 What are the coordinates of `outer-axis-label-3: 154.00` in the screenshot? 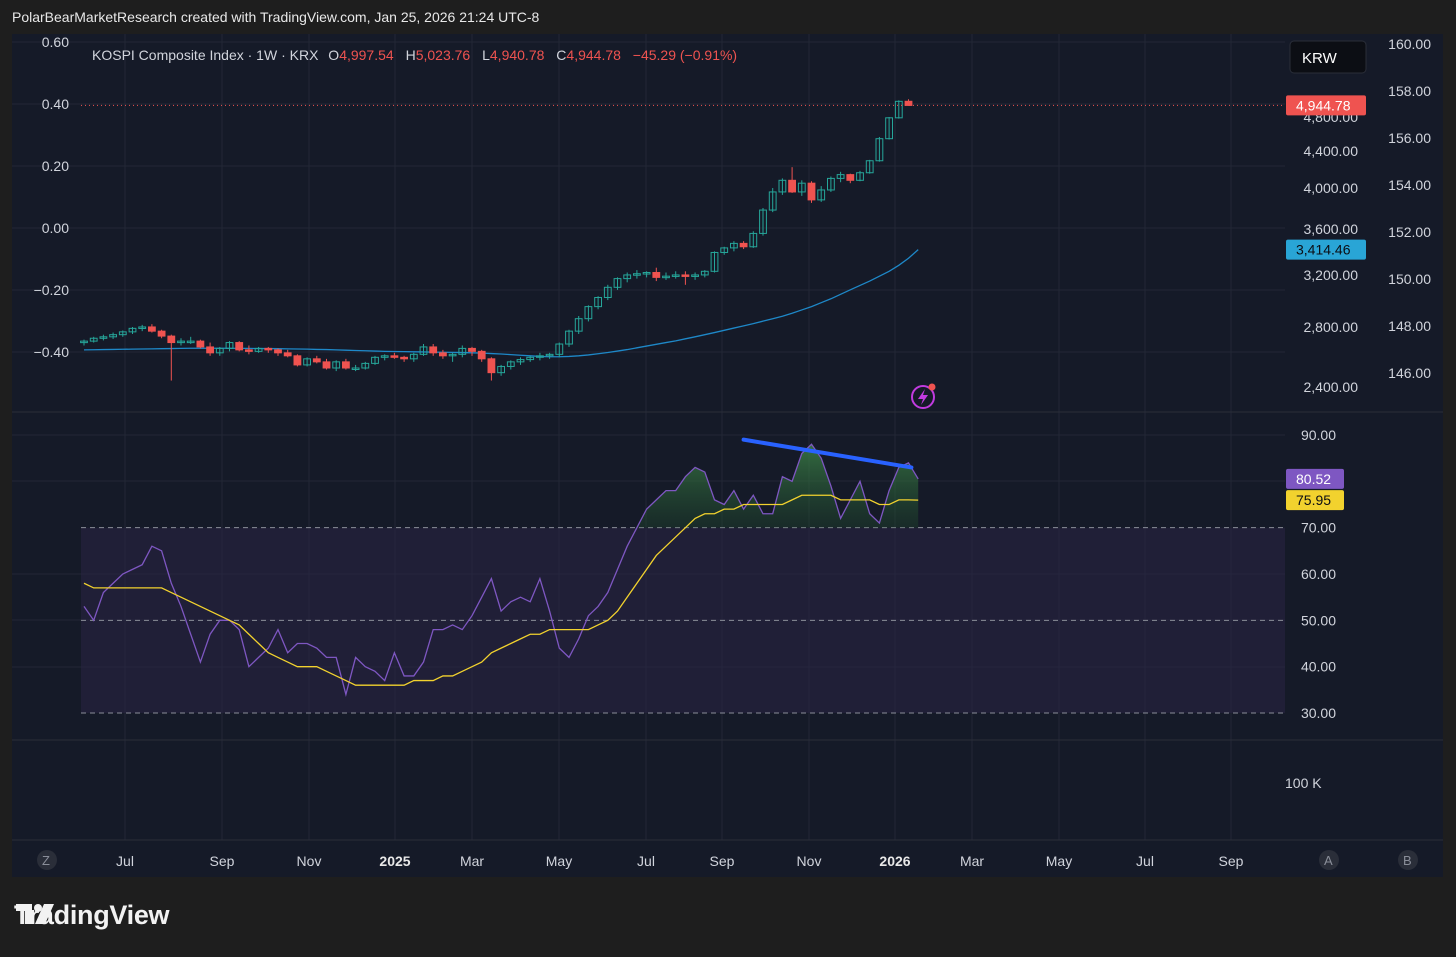 It's located at (1409, 185).